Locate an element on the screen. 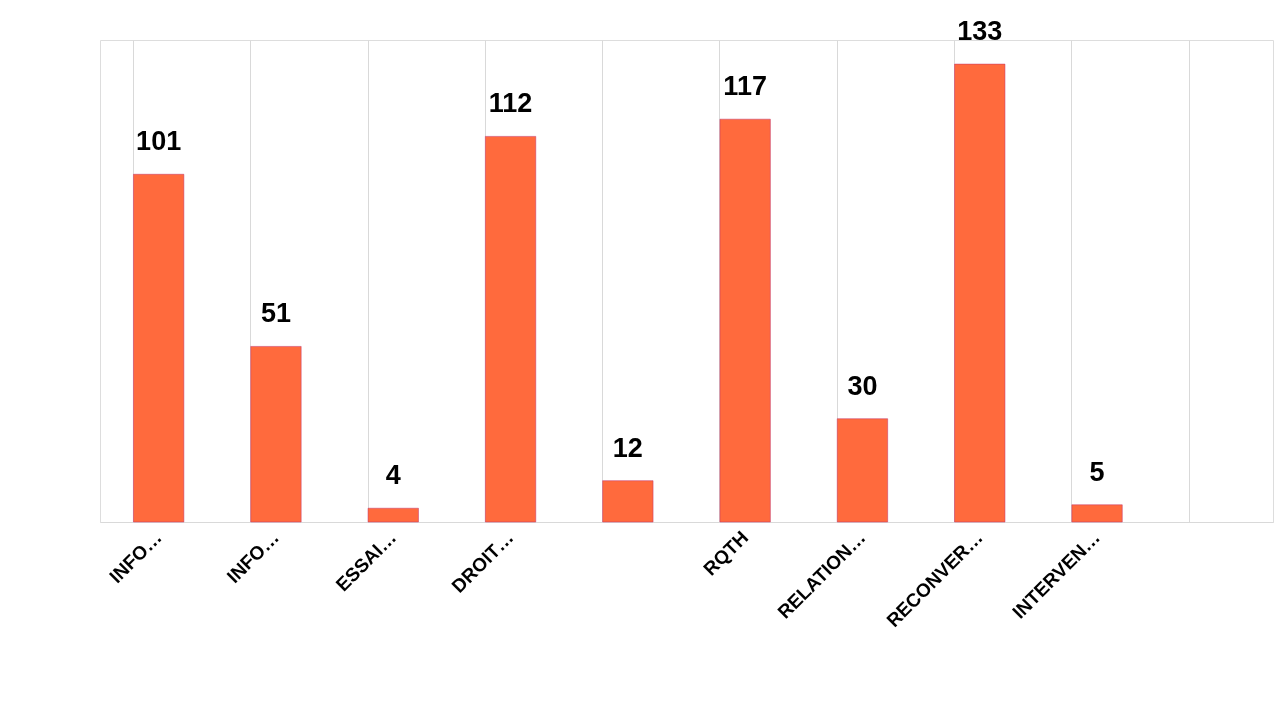 The width and height of the screenshot is (1275, 707). data-label: 51 is located at coordinates (275, 313).